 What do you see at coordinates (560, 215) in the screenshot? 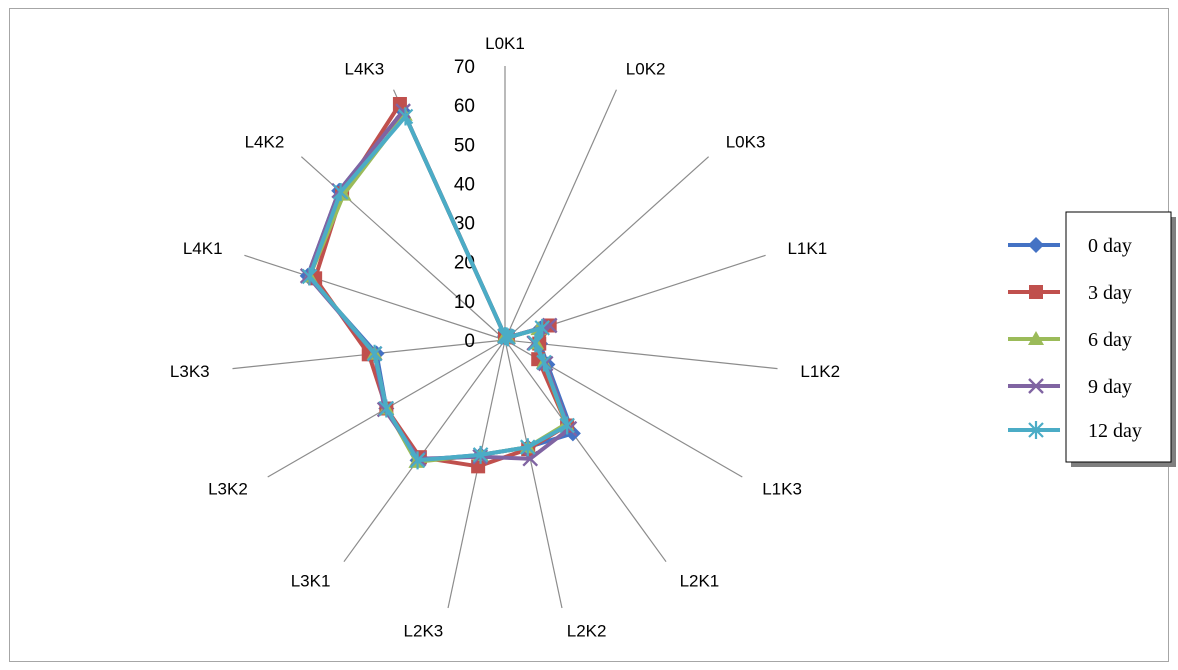
I see `spoke-l0k2` at bounding box center [560, 215].